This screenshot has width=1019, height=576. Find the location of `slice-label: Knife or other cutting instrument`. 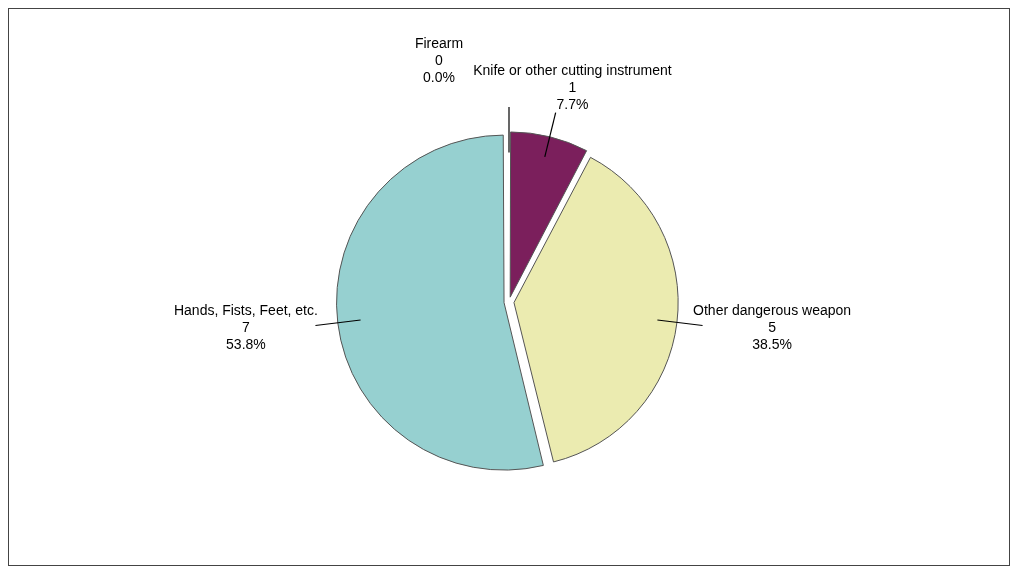

slice-label: Knife or other cutting instrument is located at coordinates (572, 69).